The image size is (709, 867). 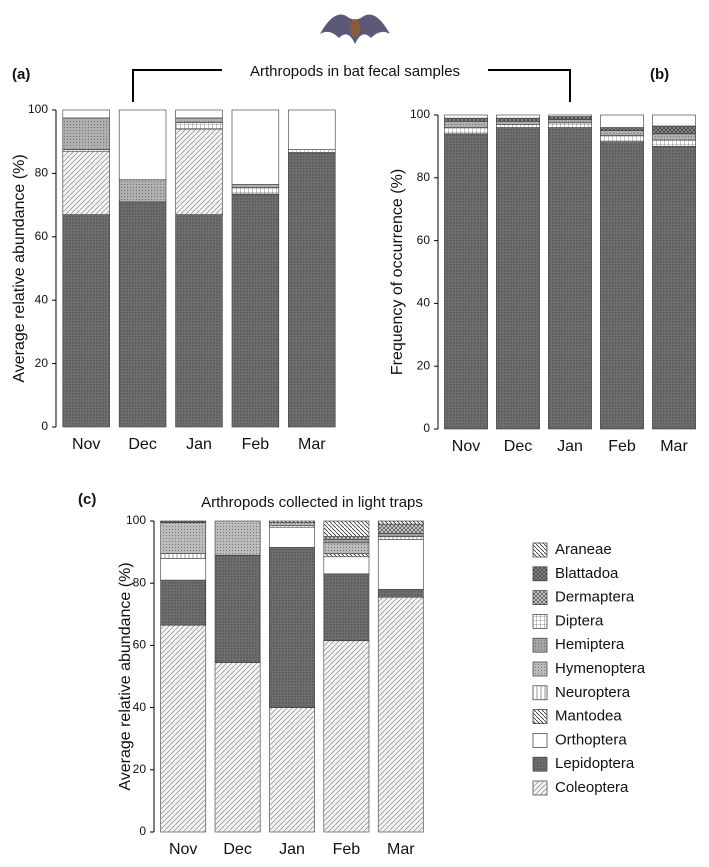 What do you see at coordinates (351, 85) in the screenshot?
I see `bracket` at bounding box center [351, 85].